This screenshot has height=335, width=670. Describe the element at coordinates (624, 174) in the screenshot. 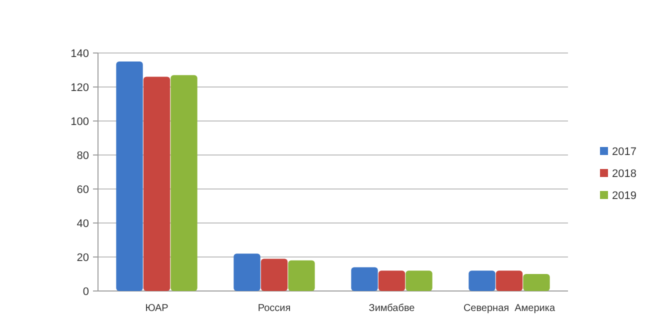

I see `legend-label: 2018` at that location.